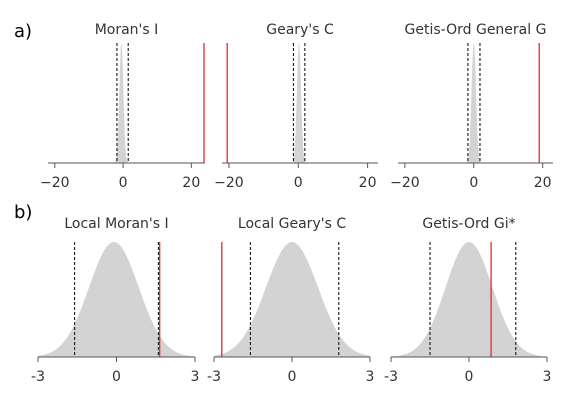 The height and width of the screenshot is (400, 566). Describe the element at coordinates (476, 30) in the screenshot. I see `panel-title: Getis-Ord General G` at that location.